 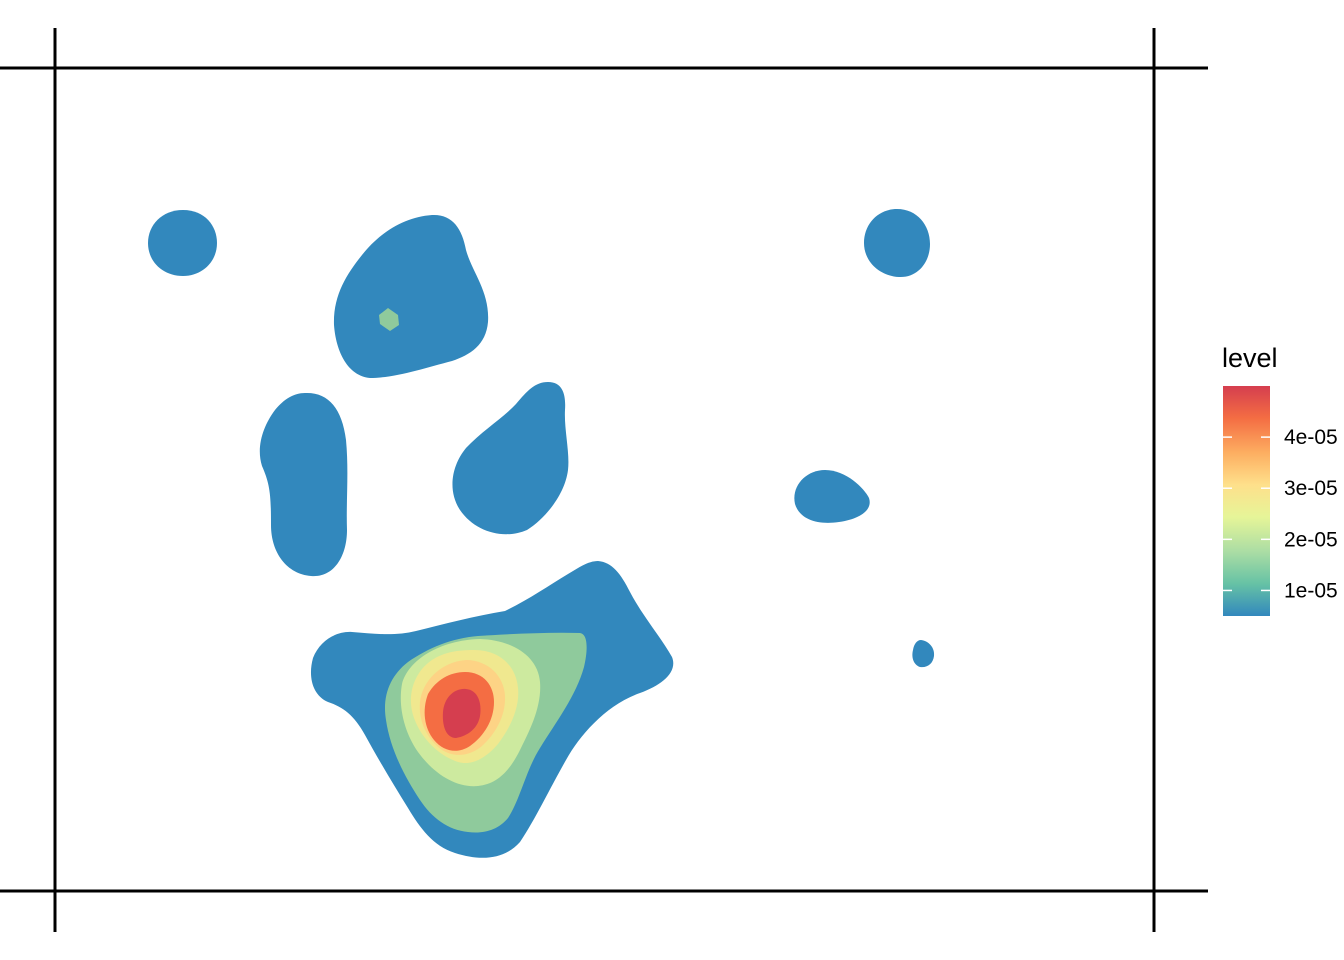 I want to click on legend-label-2: 2e-05, so click(x=1311, y=539).